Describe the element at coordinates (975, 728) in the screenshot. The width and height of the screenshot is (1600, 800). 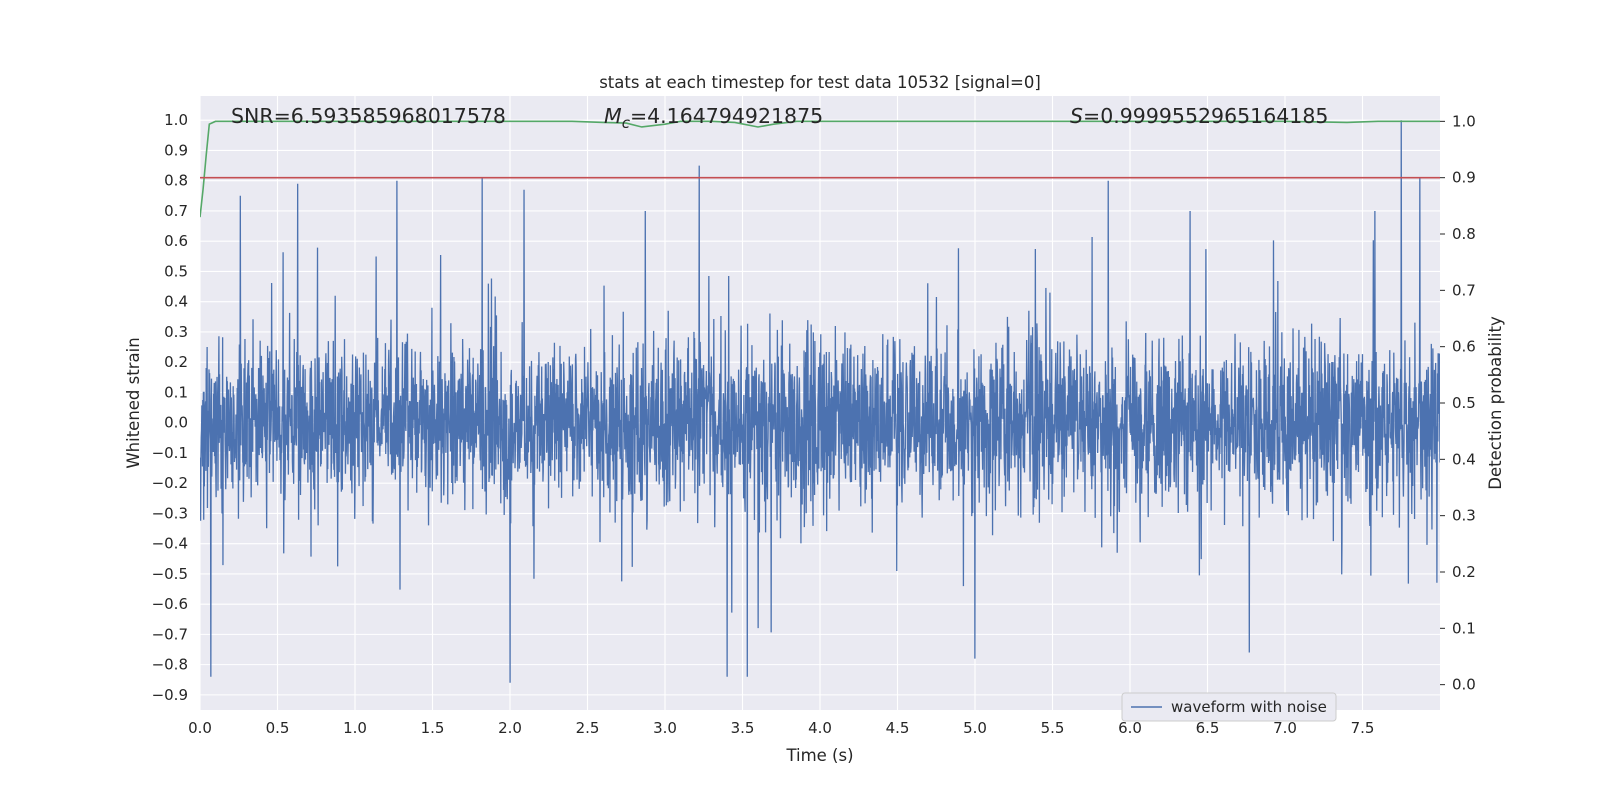
I see `x-tick-label: 5.0` at that location.